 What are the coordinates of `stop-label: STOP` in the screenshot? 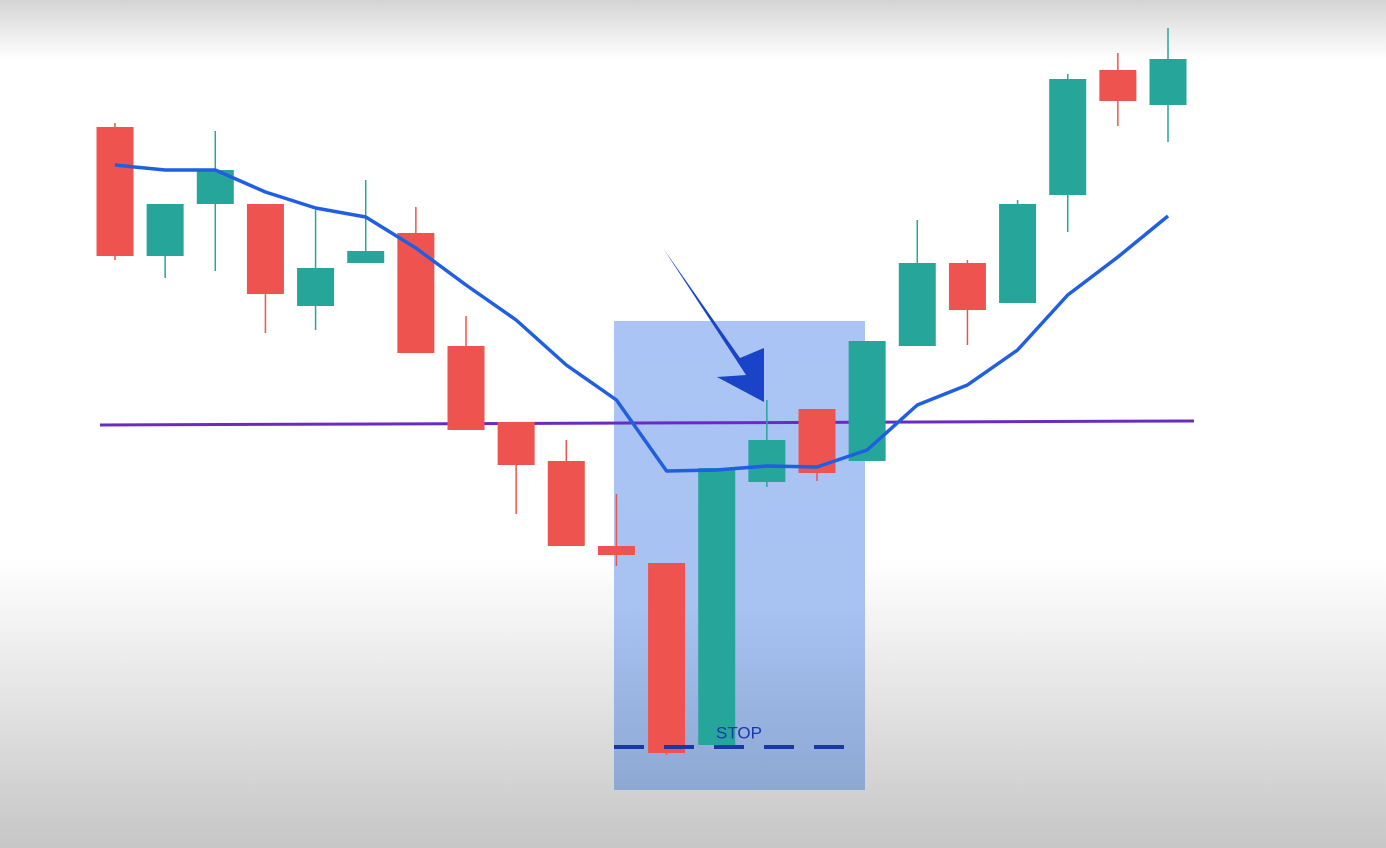 It's located at (739, 732).